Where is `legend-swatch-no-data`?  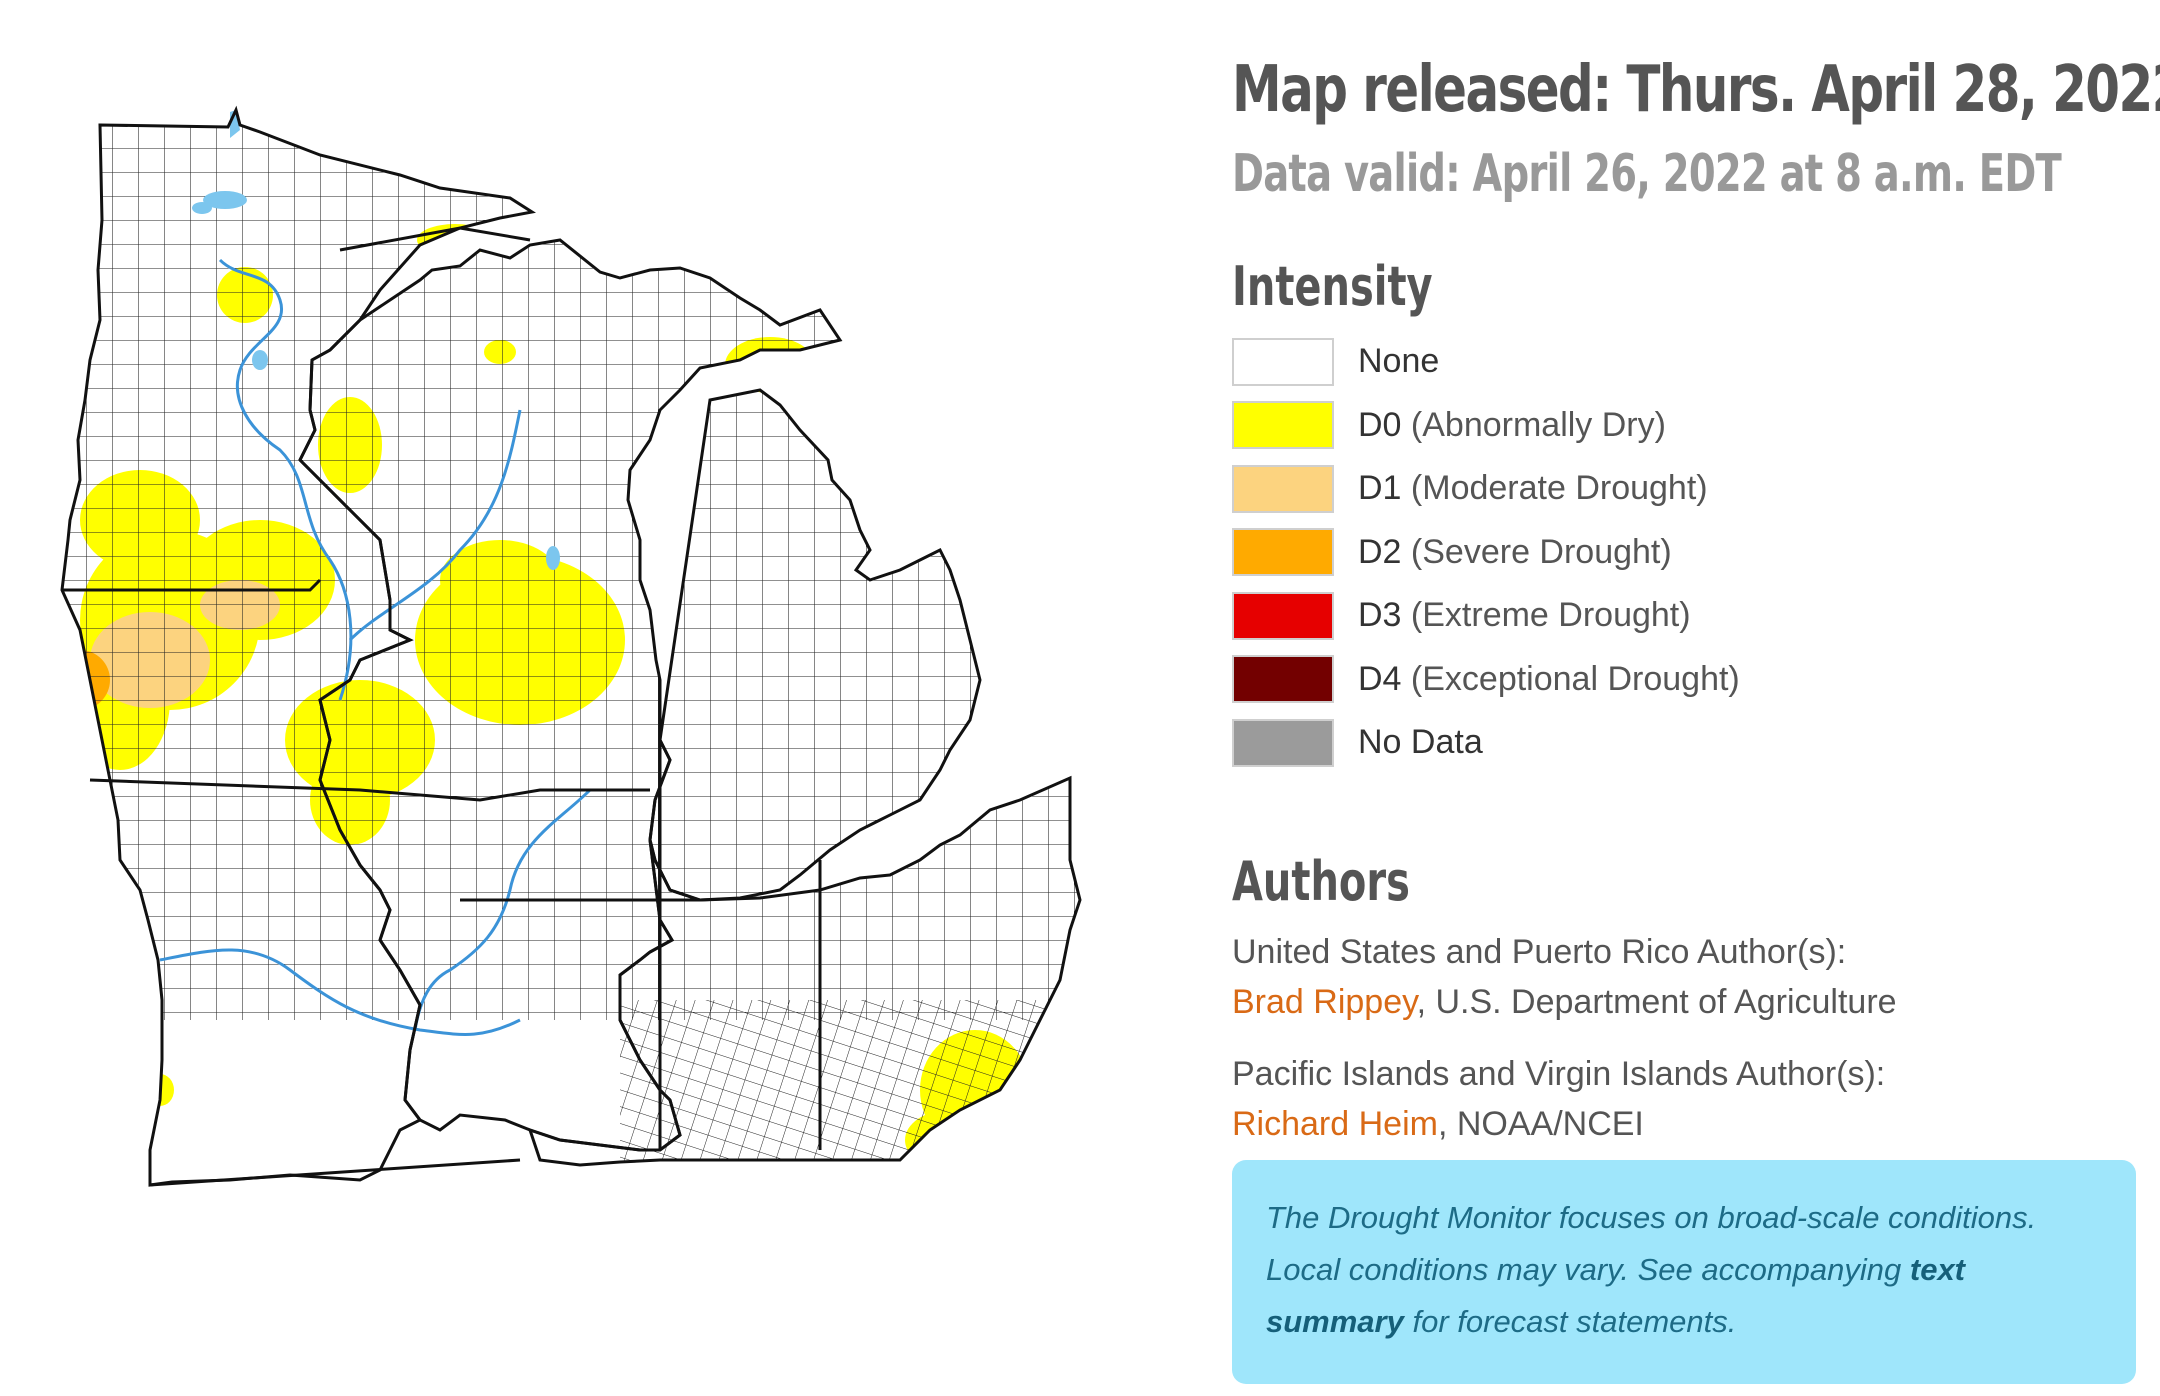 legend-swatch-no-data is located at coordinates (1283, 742).